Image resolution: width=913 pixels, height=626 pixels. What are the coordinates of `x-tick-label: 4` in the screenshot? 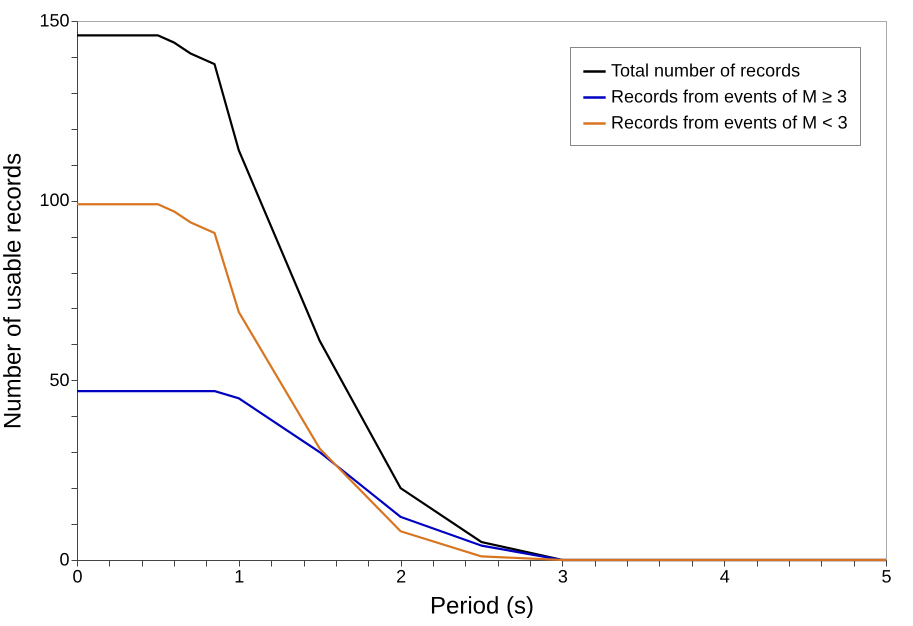 It's located at (725, 576).